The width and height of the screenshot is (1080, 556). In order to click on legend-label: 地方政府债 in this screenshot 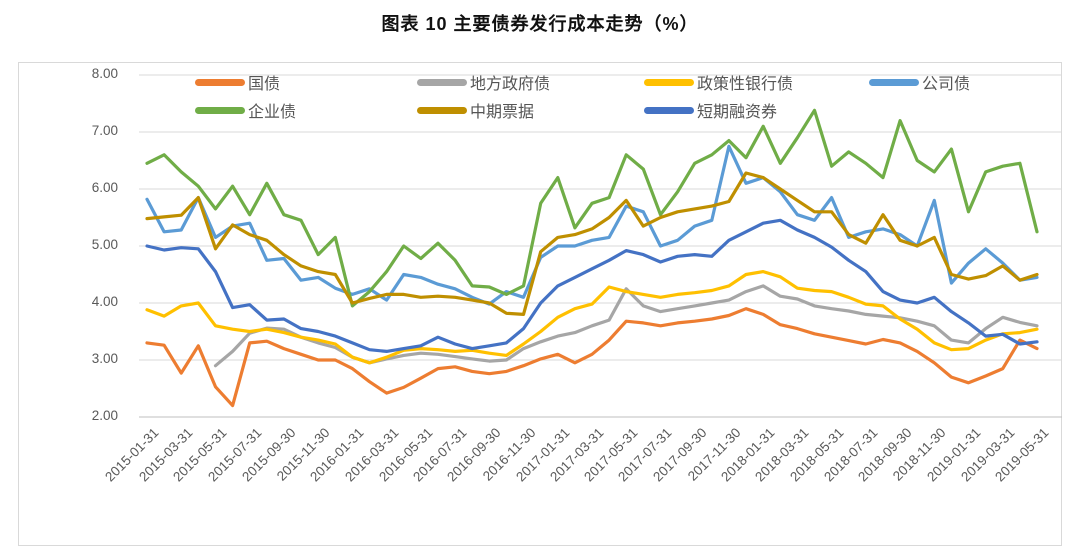, I will do `click(510, 84)`.